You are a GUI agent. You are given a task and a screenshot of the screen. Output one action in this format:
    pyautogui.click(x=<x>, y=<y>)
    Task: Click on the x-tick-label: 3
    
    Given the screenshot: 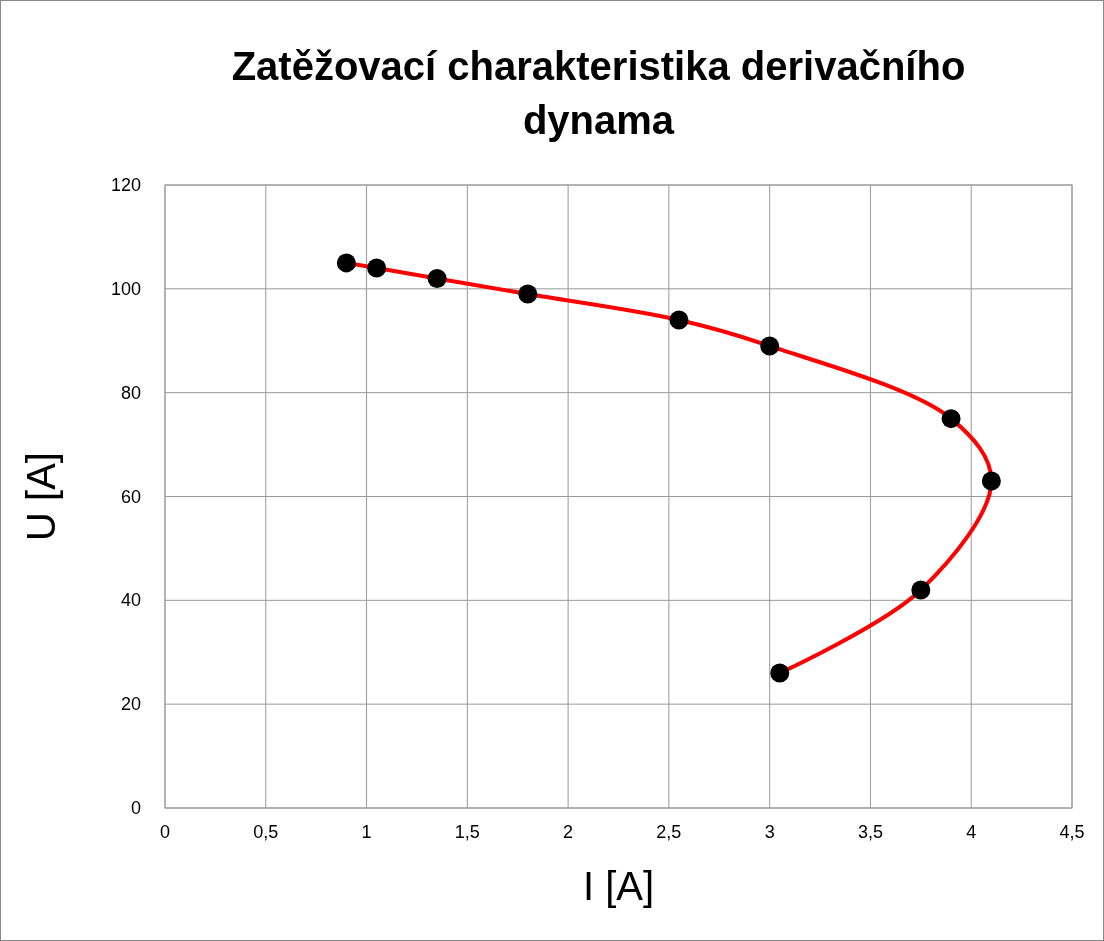 What is the action you would take?
    pyautogui.click(x=769, y=832)
    